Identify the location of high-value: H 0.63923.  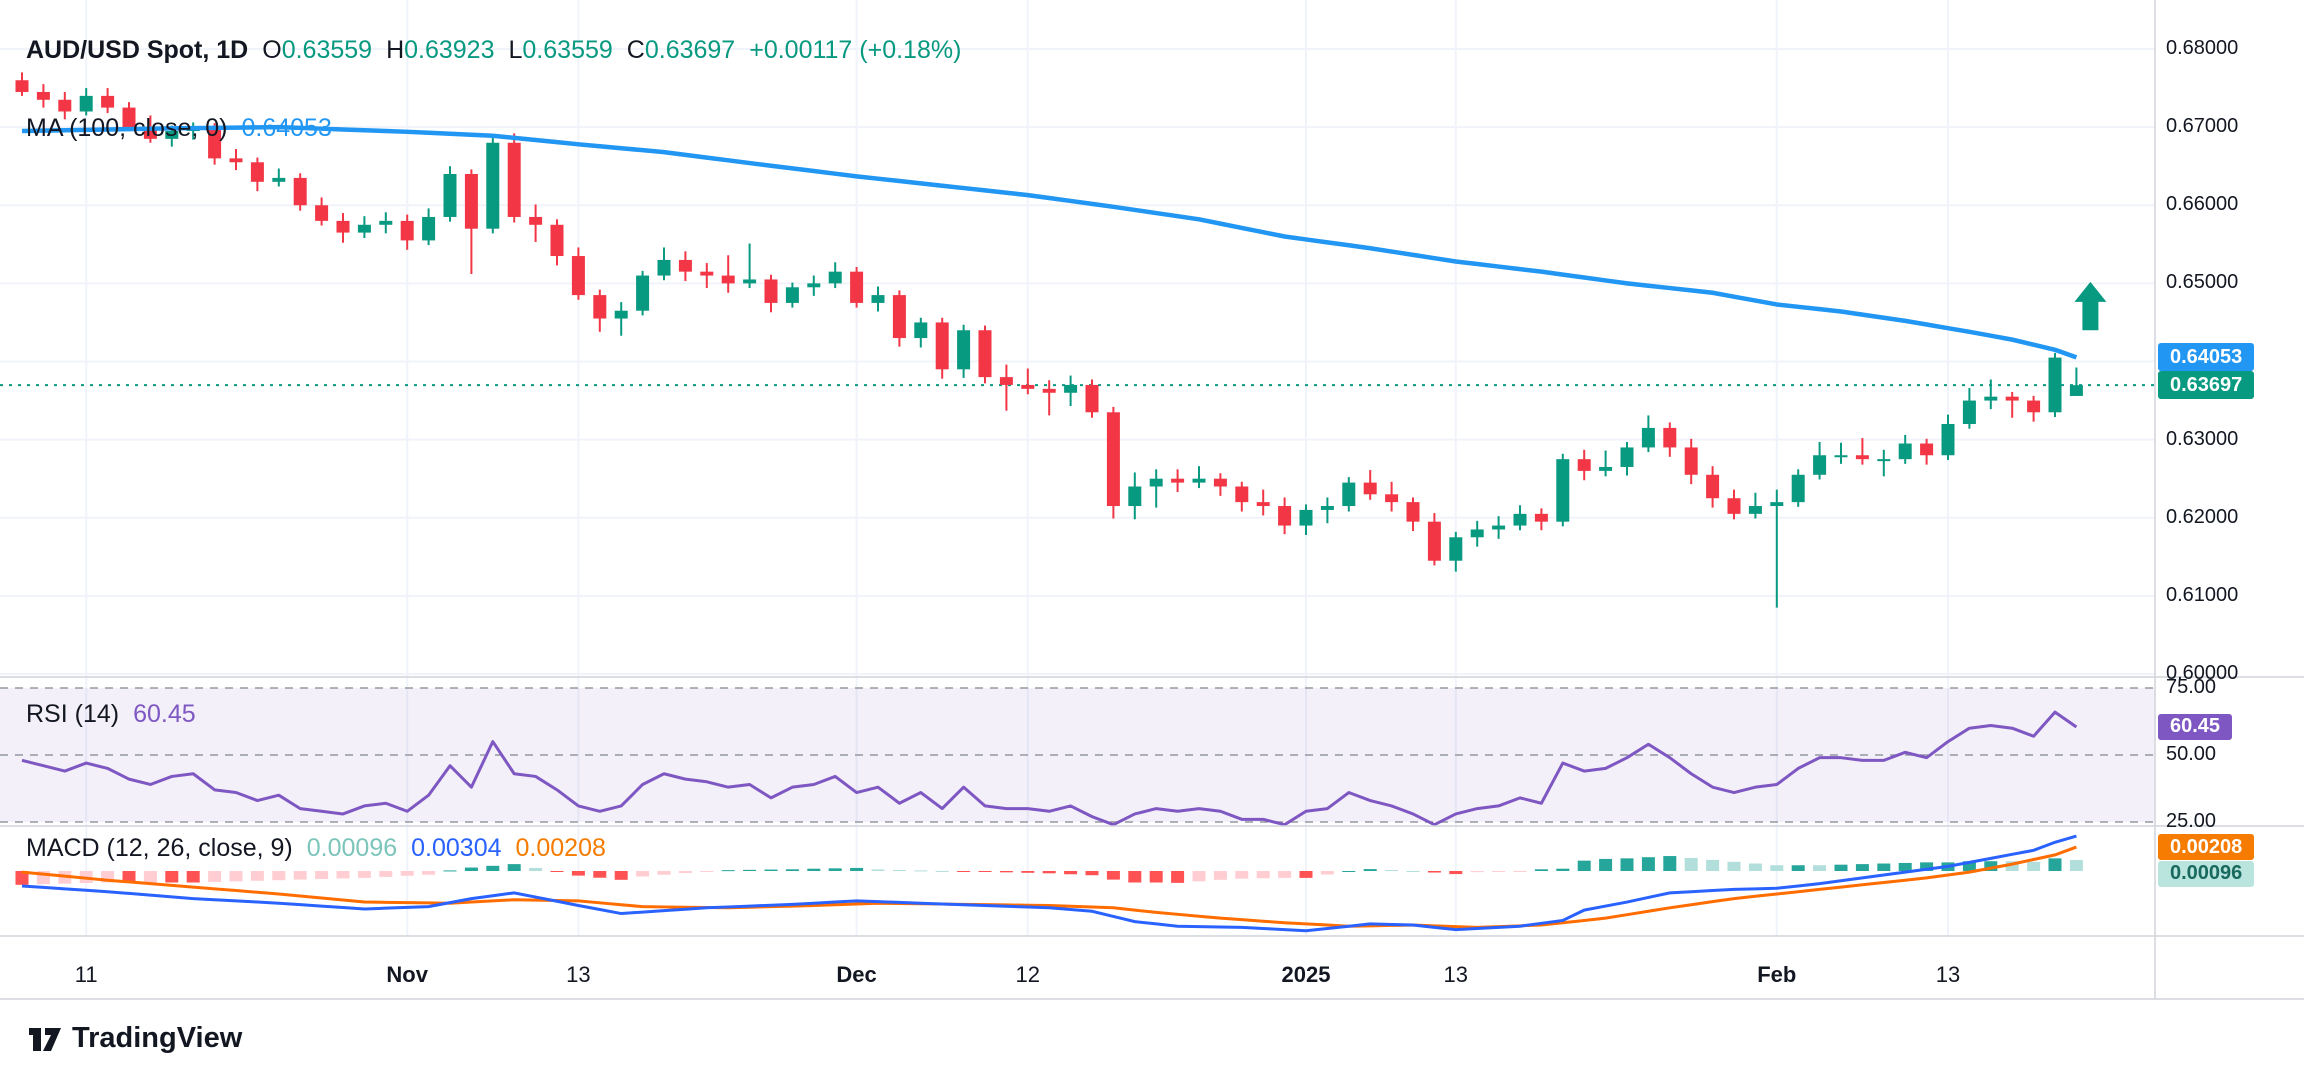
(440, 50).